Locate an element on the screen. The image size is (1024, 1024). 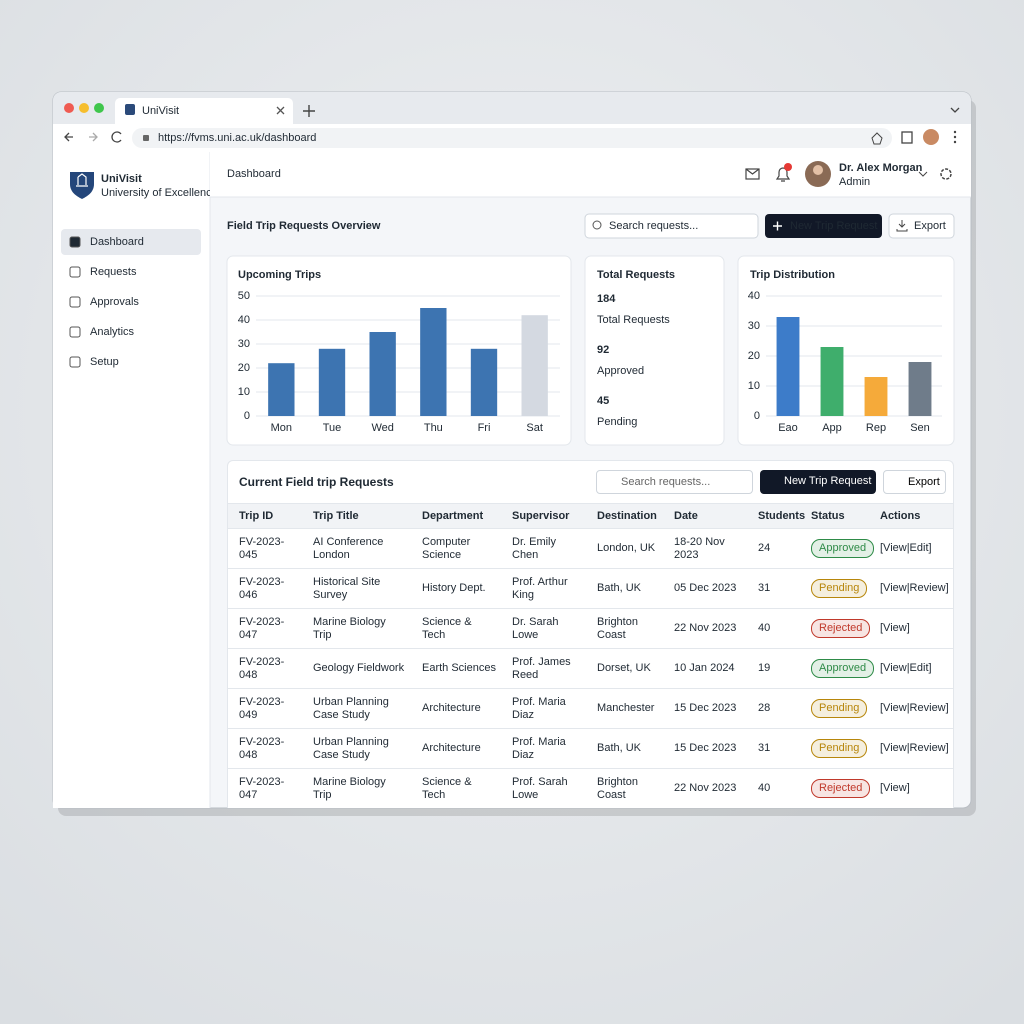
back is located at coordinates (68, 137).